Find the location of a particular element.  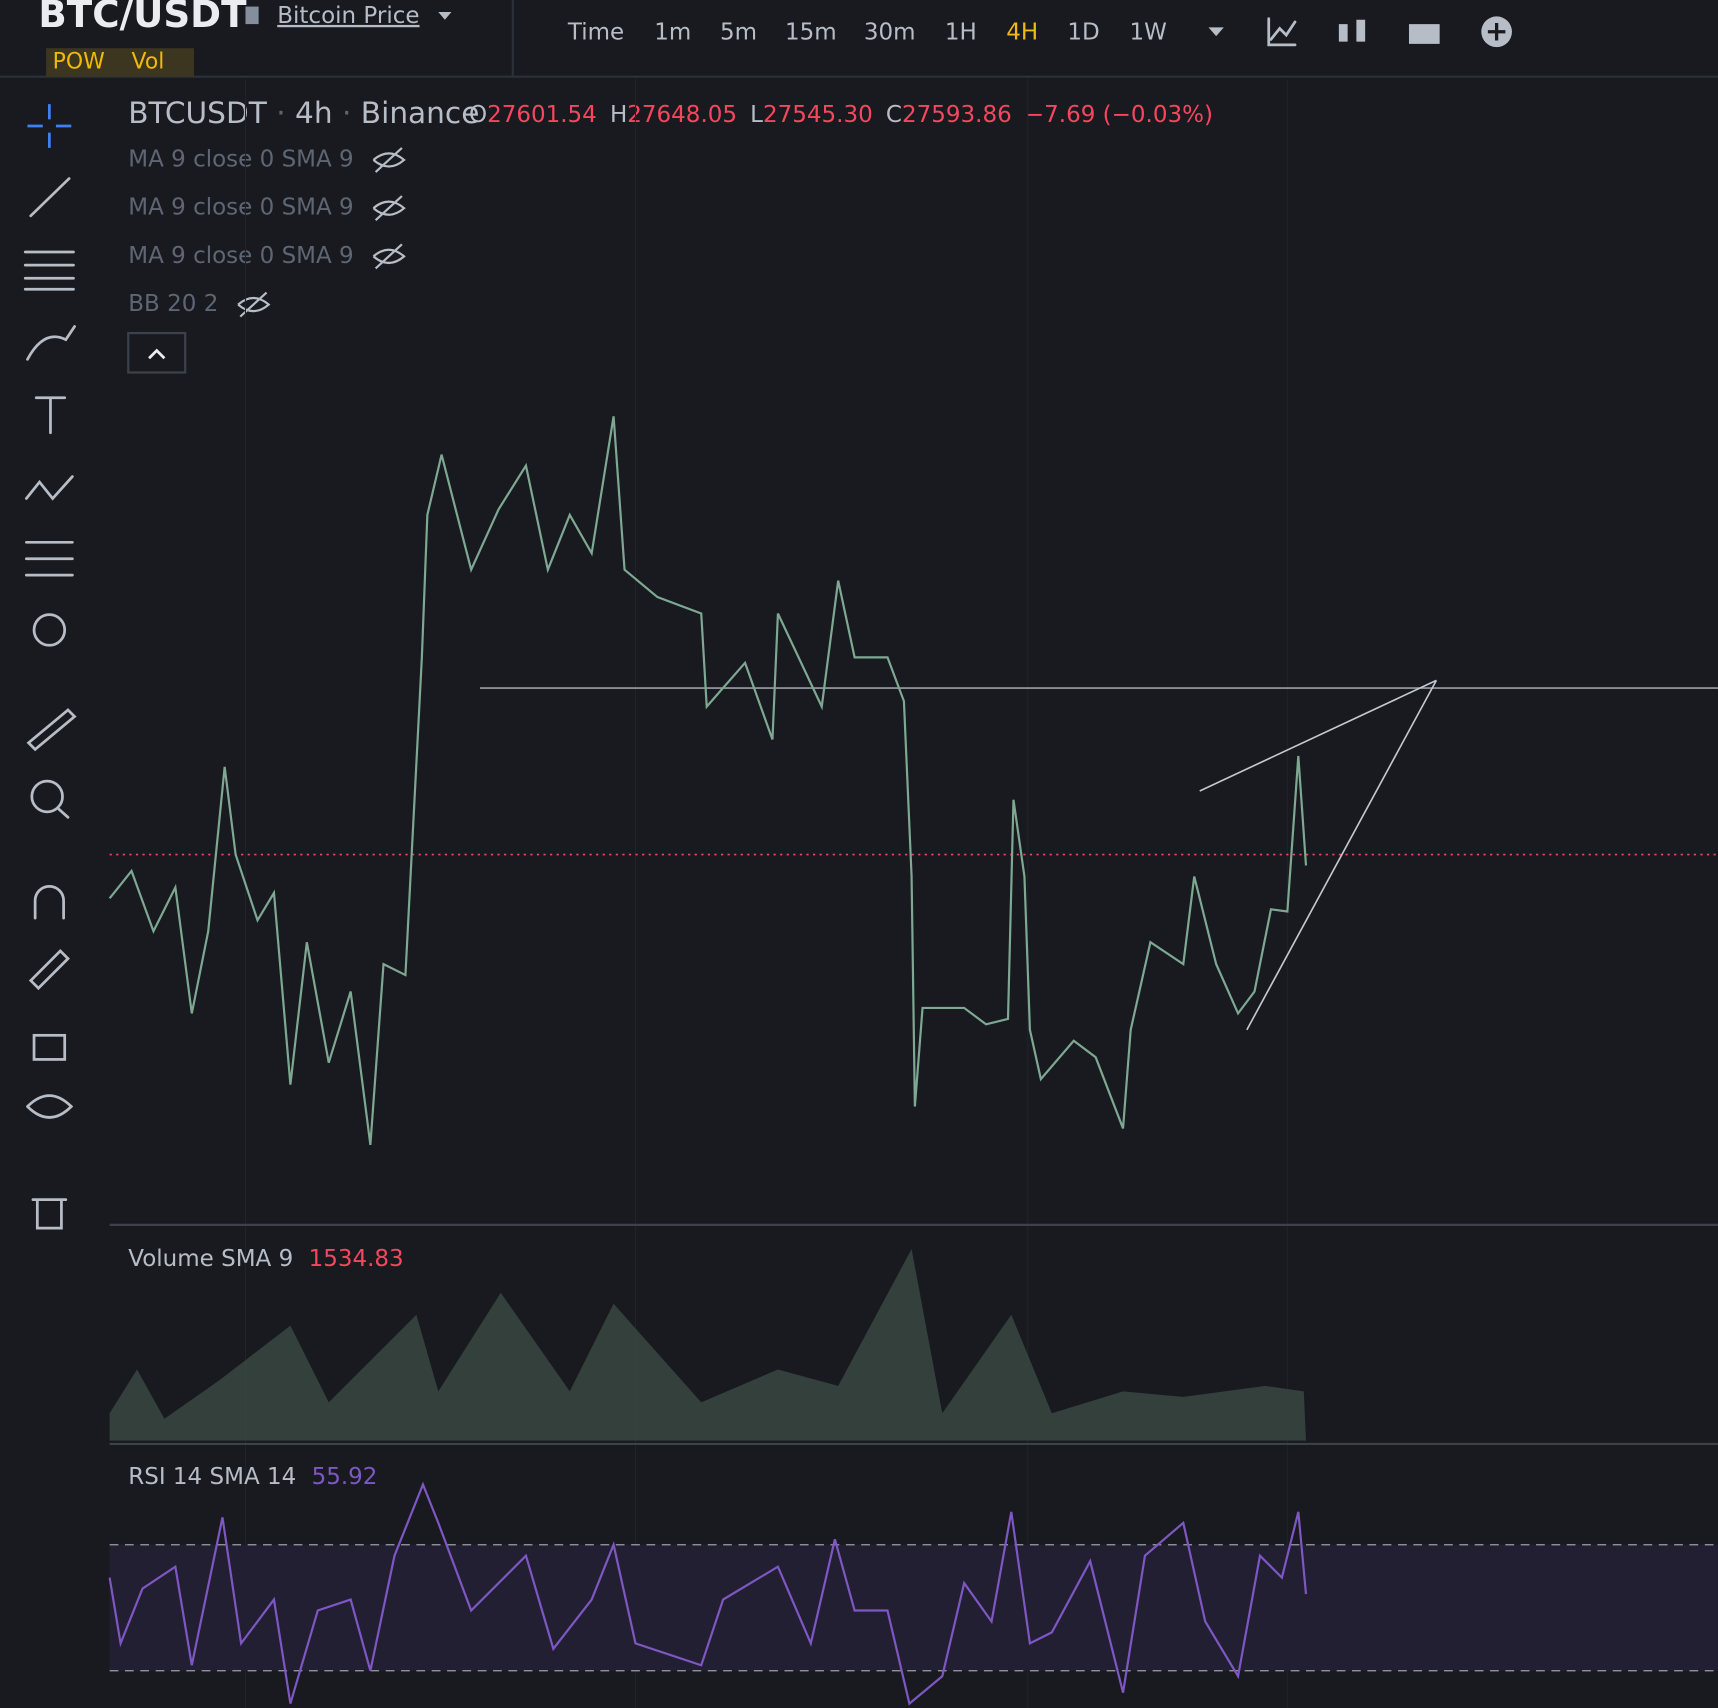

timeframe: 1W is located at coordinates (1148, 32).